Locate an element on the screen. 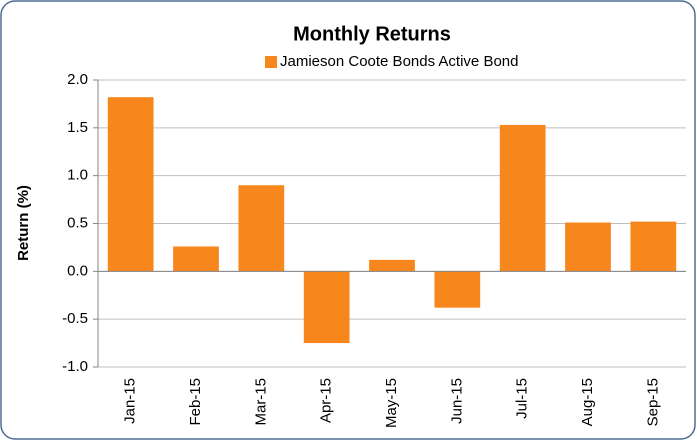 The width and height of the screenshot is (697, 441). y-tick-label: 0.5 is located at coordinates (77, 222).